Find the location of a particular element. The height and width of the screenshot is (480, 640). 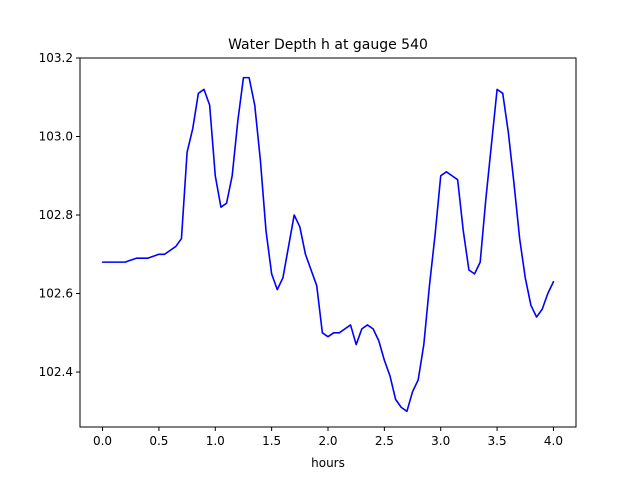

x-tick-label: 0.0 is located at coordinates (102, 441).